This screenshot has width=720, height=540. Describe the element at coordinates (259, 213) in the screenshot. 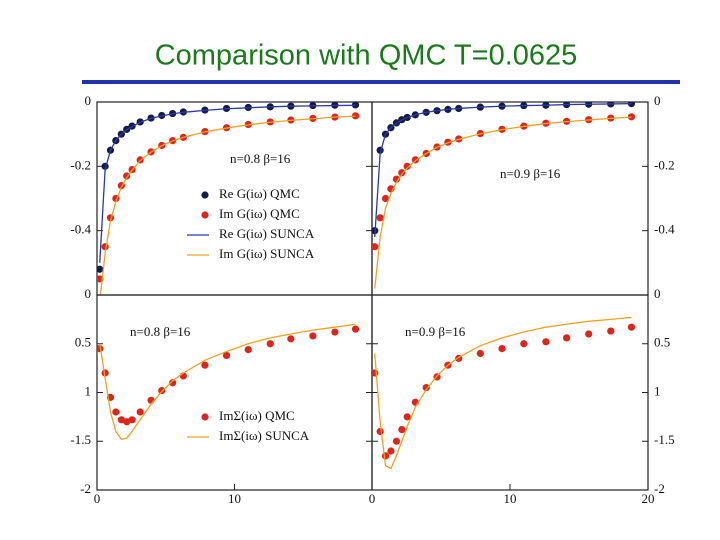

I see `legend-label: Im G(iω) QMC` at that location.